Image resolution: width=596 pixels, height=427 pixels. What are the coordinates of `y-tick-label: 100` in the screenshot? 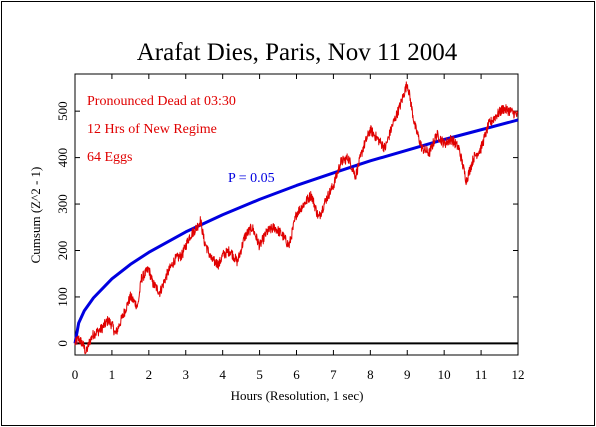 It's located at (62, 297).